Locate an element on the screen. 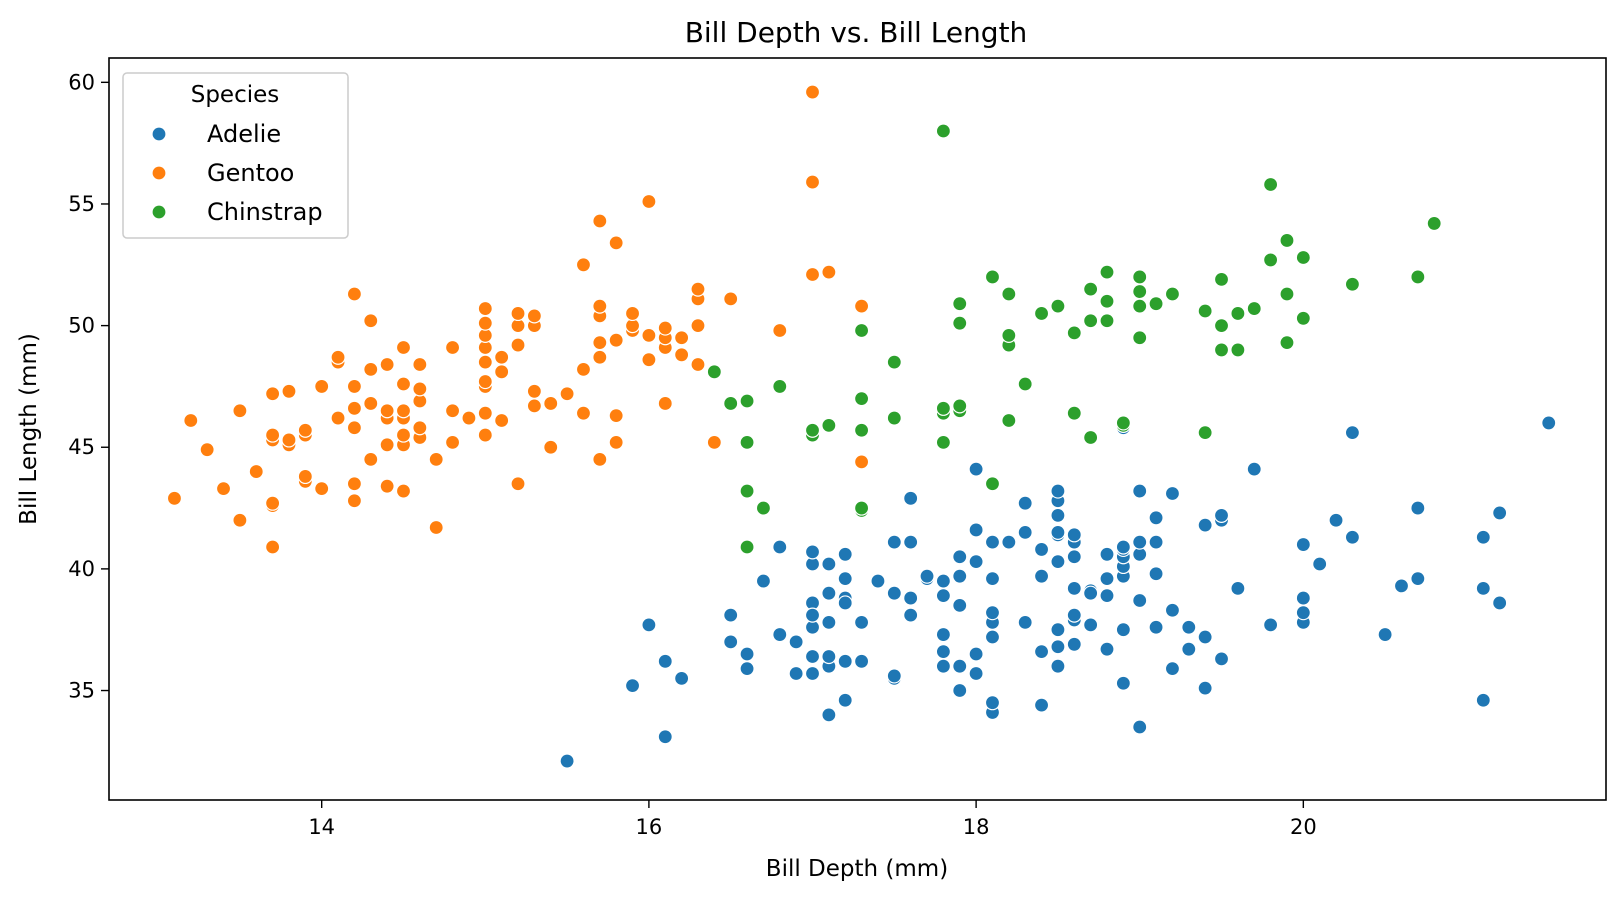  y-tick-label-55: 55 is located at coordinates (81, 204).